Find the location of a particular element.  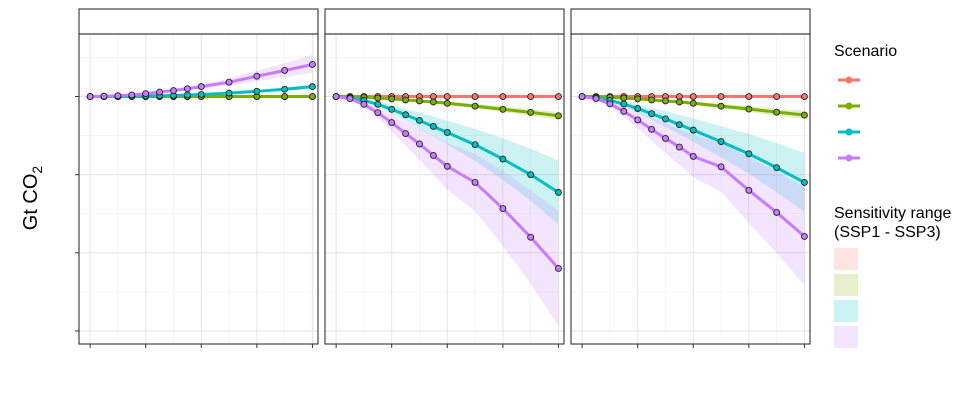

legend-scenario-items is located at coordinates (849, 119).